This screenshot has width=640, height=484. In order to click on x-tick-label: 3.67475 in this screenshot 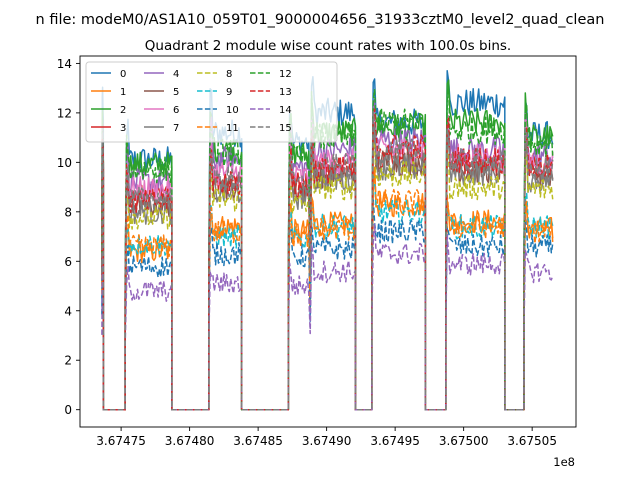, I will do `click(121, 441)`.